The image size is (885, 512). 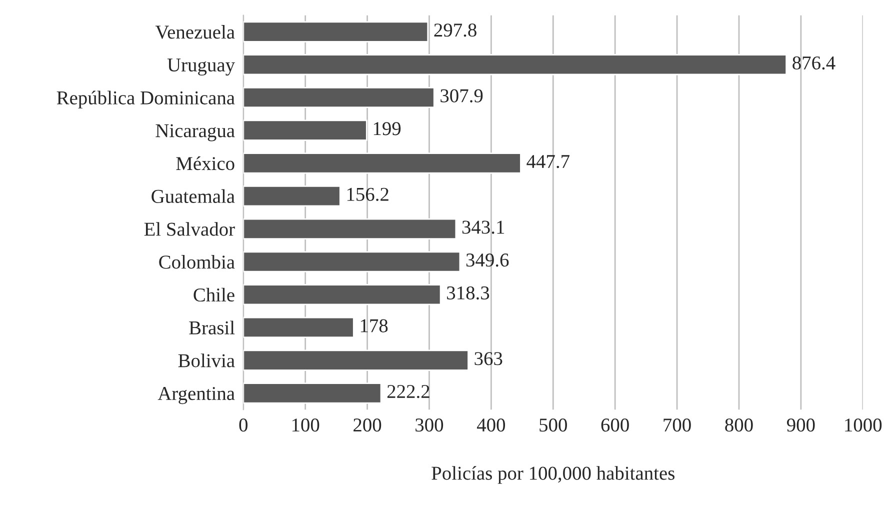 What do you see at coordinates (212, 327) in the screenshot?
I see `y-tick-label: Brasil` at bounding box center [212, 327].